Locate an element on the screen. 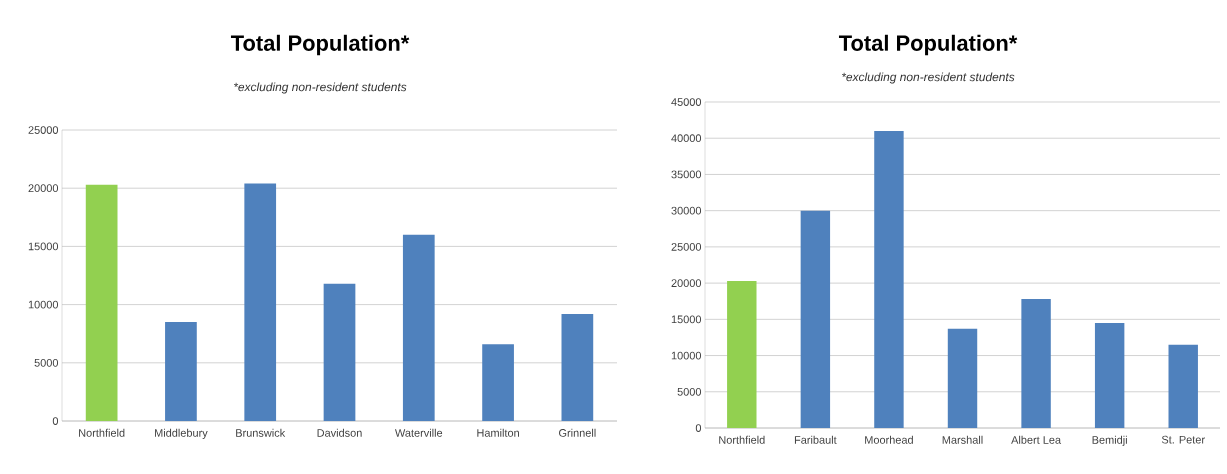  x-tick-label: Brunswick is located at coordinates (261, 432).